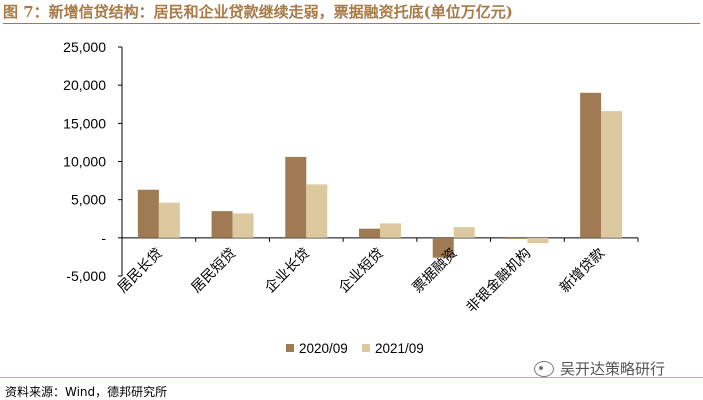 This screenshot has width=703, height=400. What do you see at coordinates (86, 392) in the screenshot?
I see `source-note: 资料来源：Wind，德邦研究所` at bounding box center [86, 392].